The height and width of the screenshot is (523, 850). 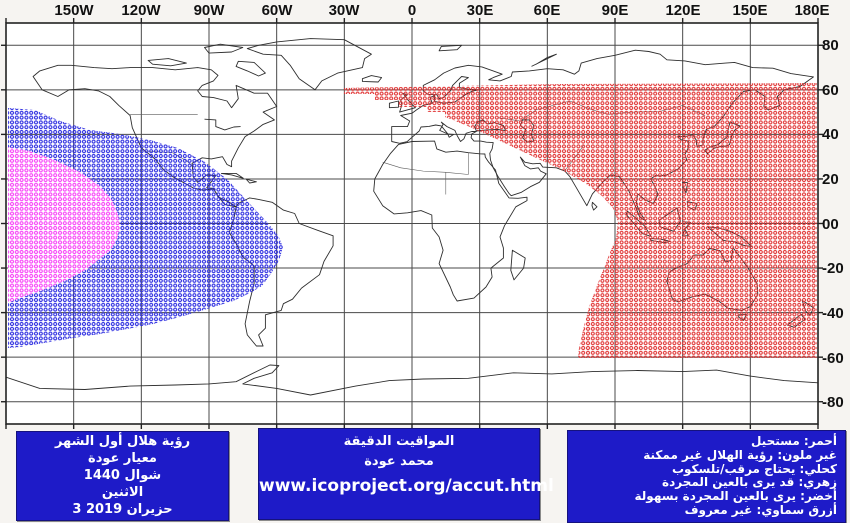 I want to click on lon-label: 30E, so click(x=480, y=10).